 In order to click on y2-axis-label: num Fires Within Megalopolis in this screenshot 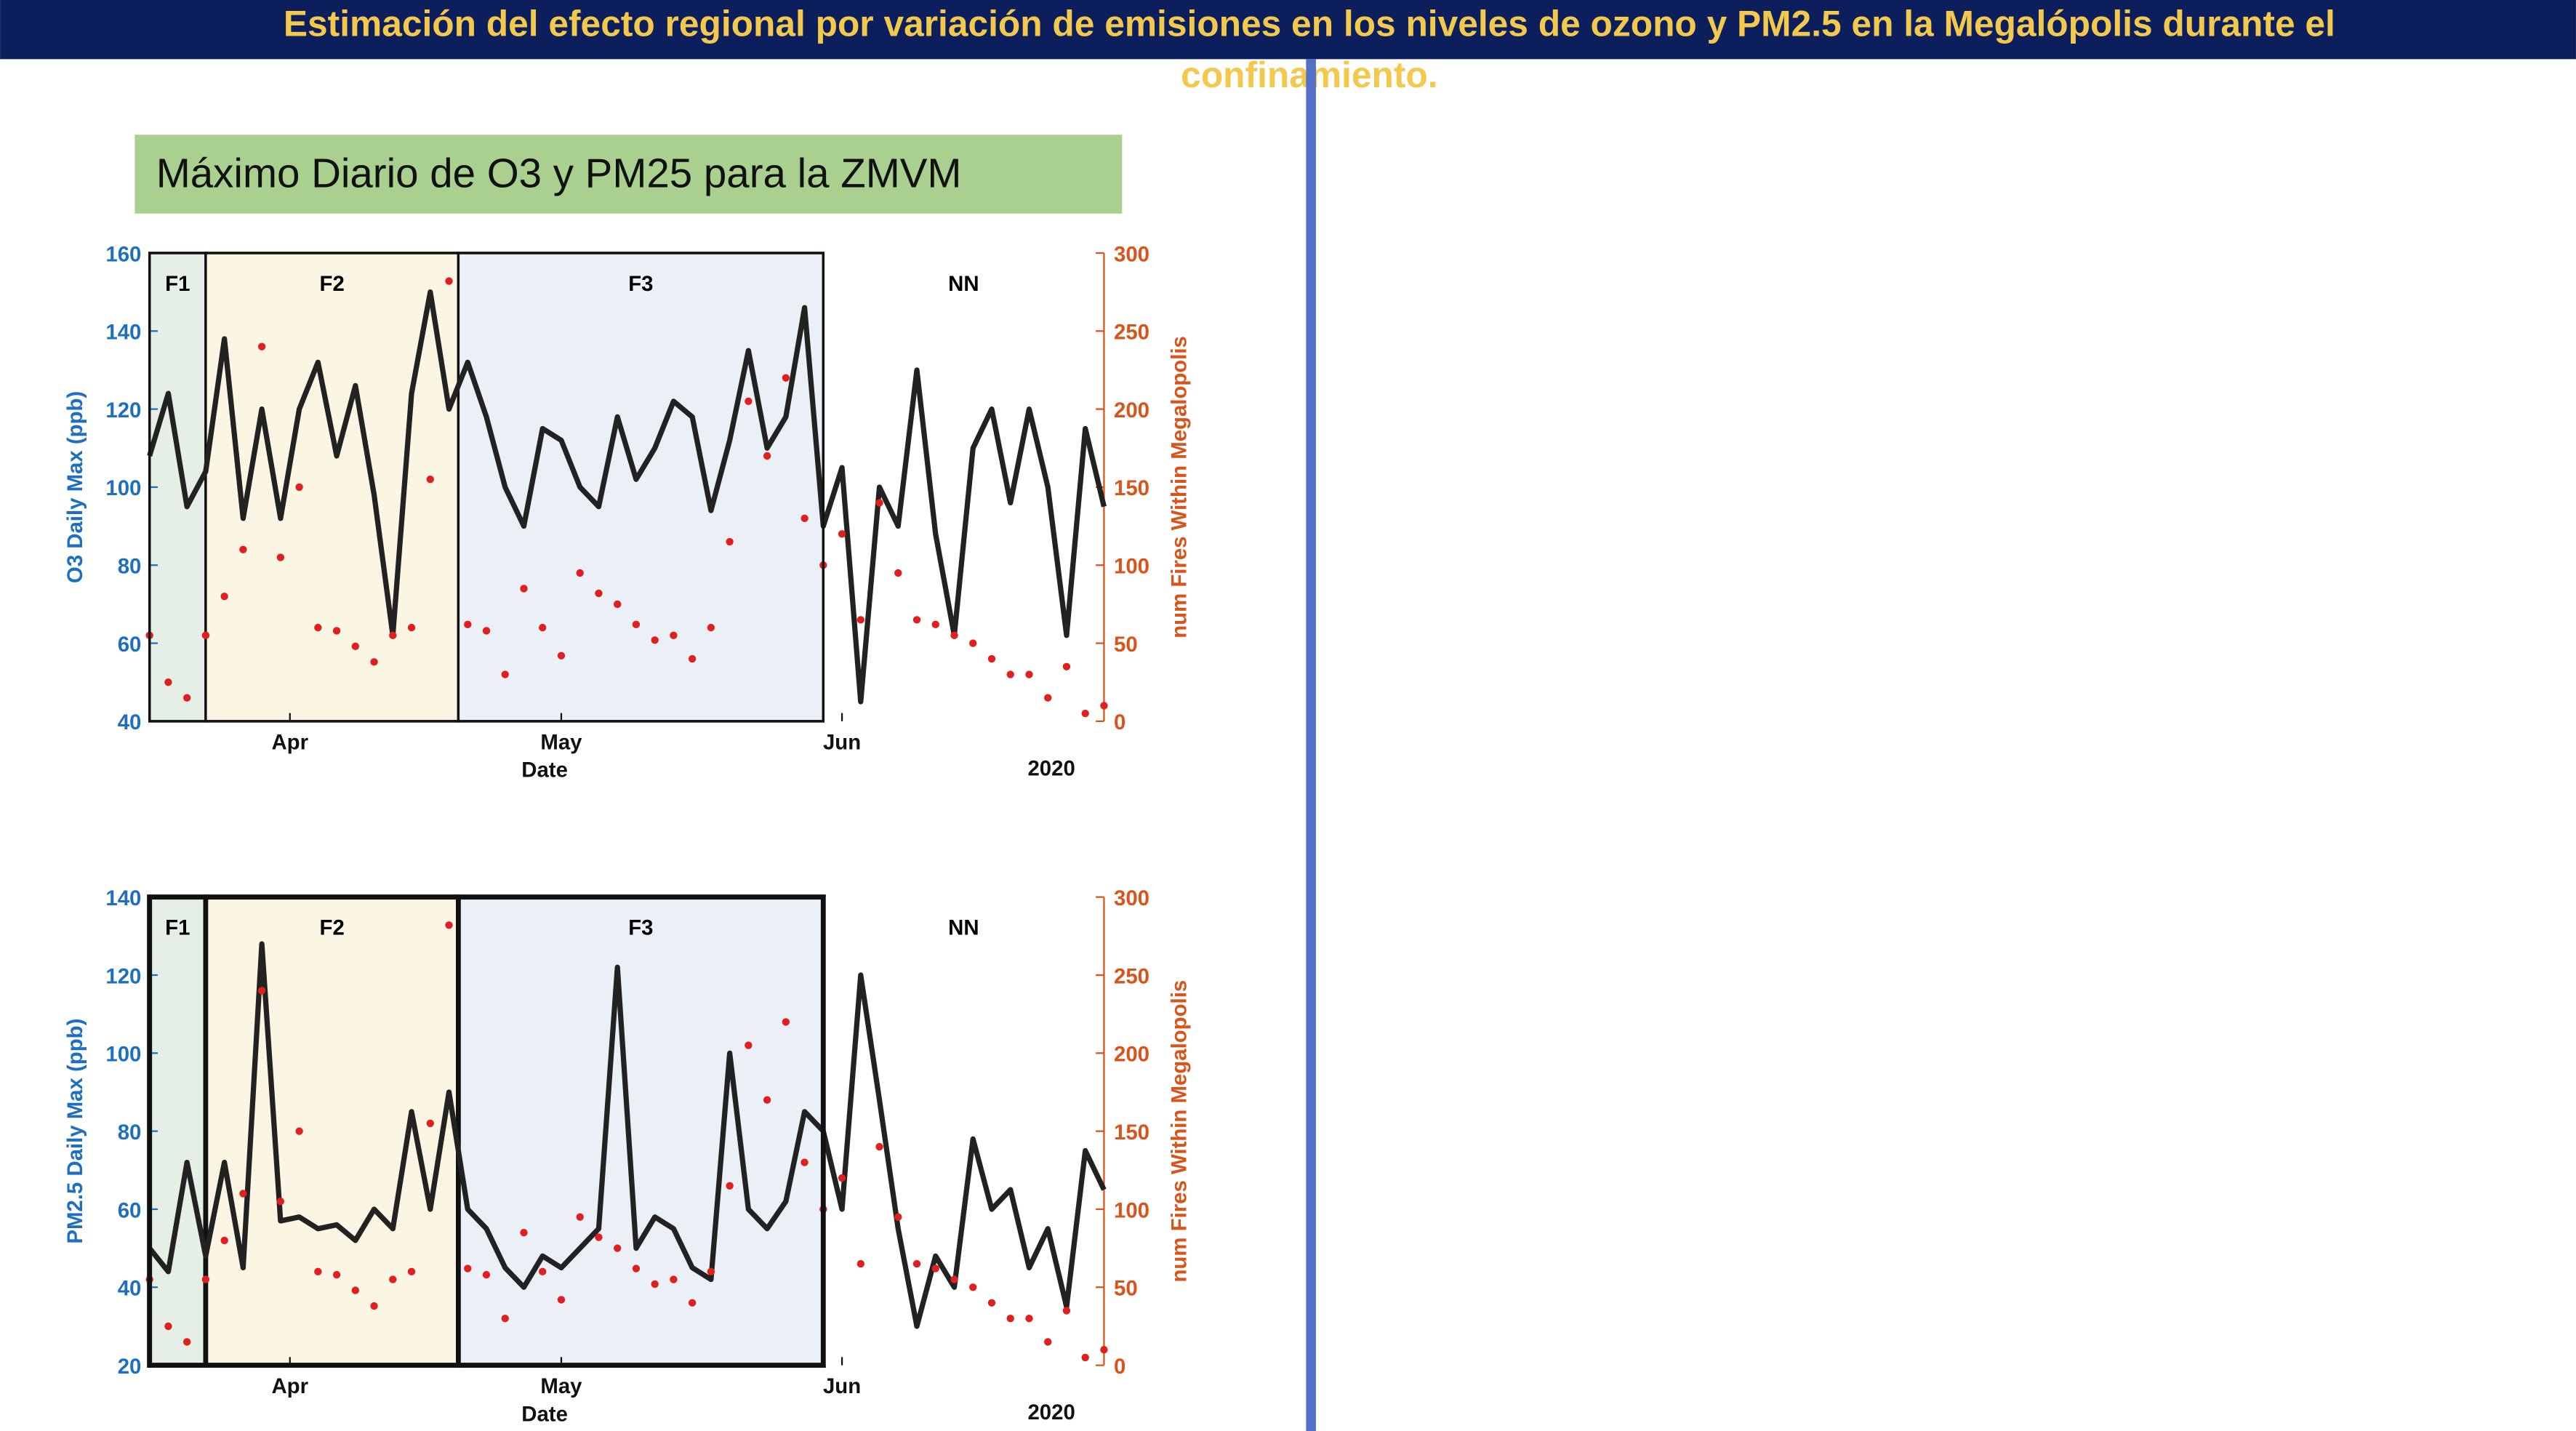, I will do `click(1179, 1131)`.